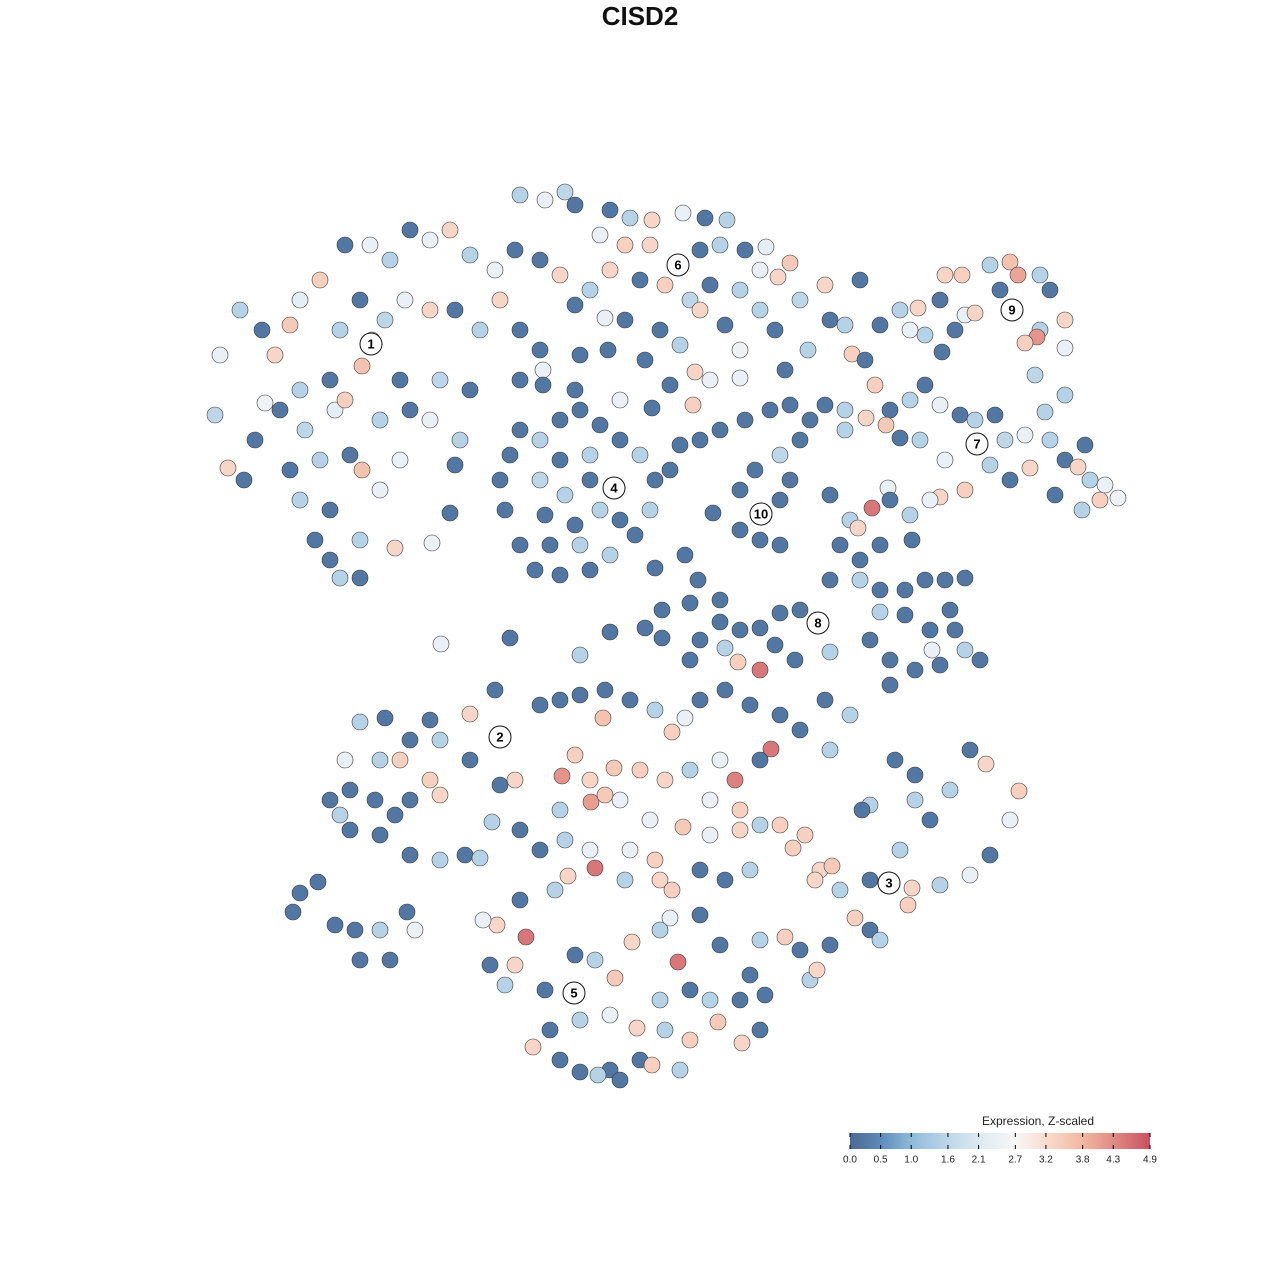  I want to click on colorbar-tick-label: 1.6, so click(948, 1160).